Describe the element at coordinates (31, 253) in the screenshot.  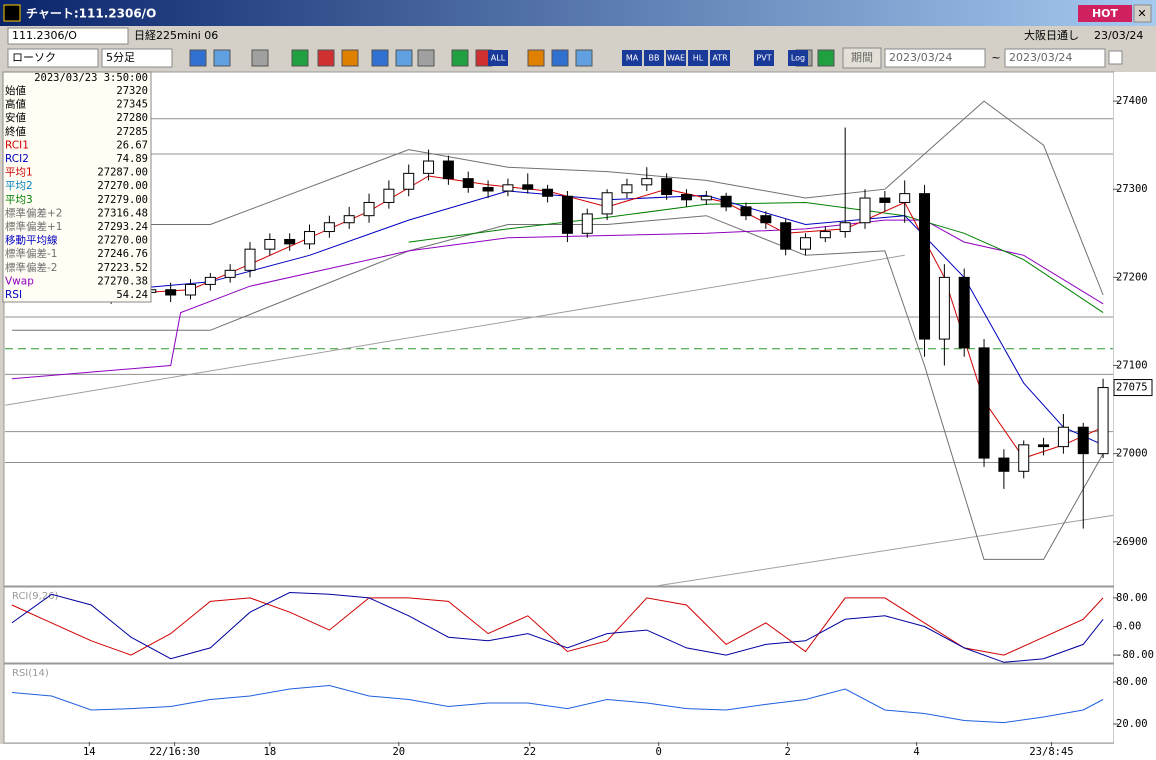
I see `info-label: 標準偏差-1` at that location.